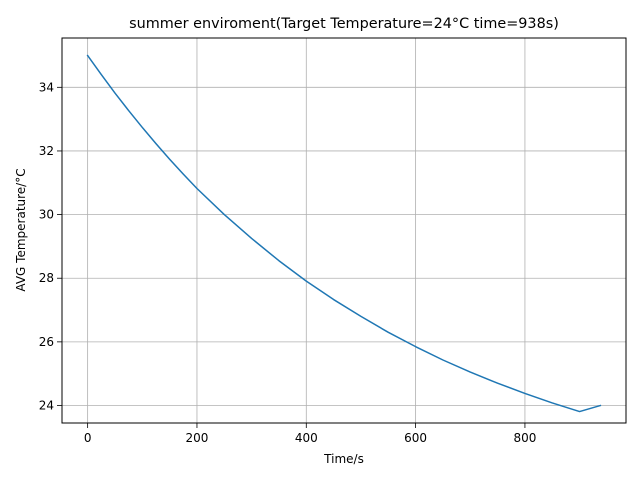 This screenshot has height=480, width=640. Describe the element at coordinates (46, 87) in the screenshot. I see `y-tick-label: 34` at that location.